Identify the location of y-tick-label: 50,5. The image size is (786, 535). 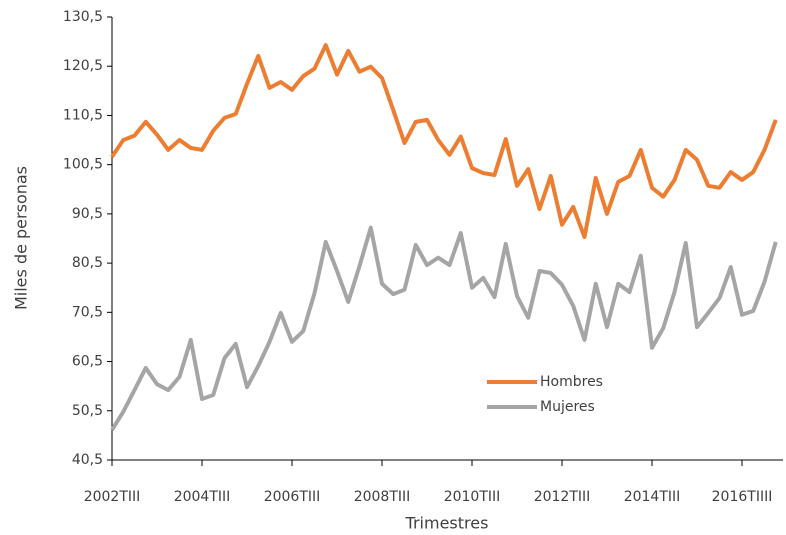
(87, 411).